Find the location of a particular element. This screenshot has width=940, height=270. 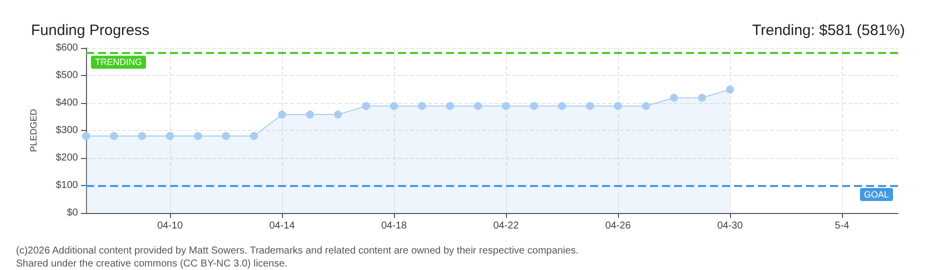

x-tick-label: 5-4 is located at coordinates (842, 226).